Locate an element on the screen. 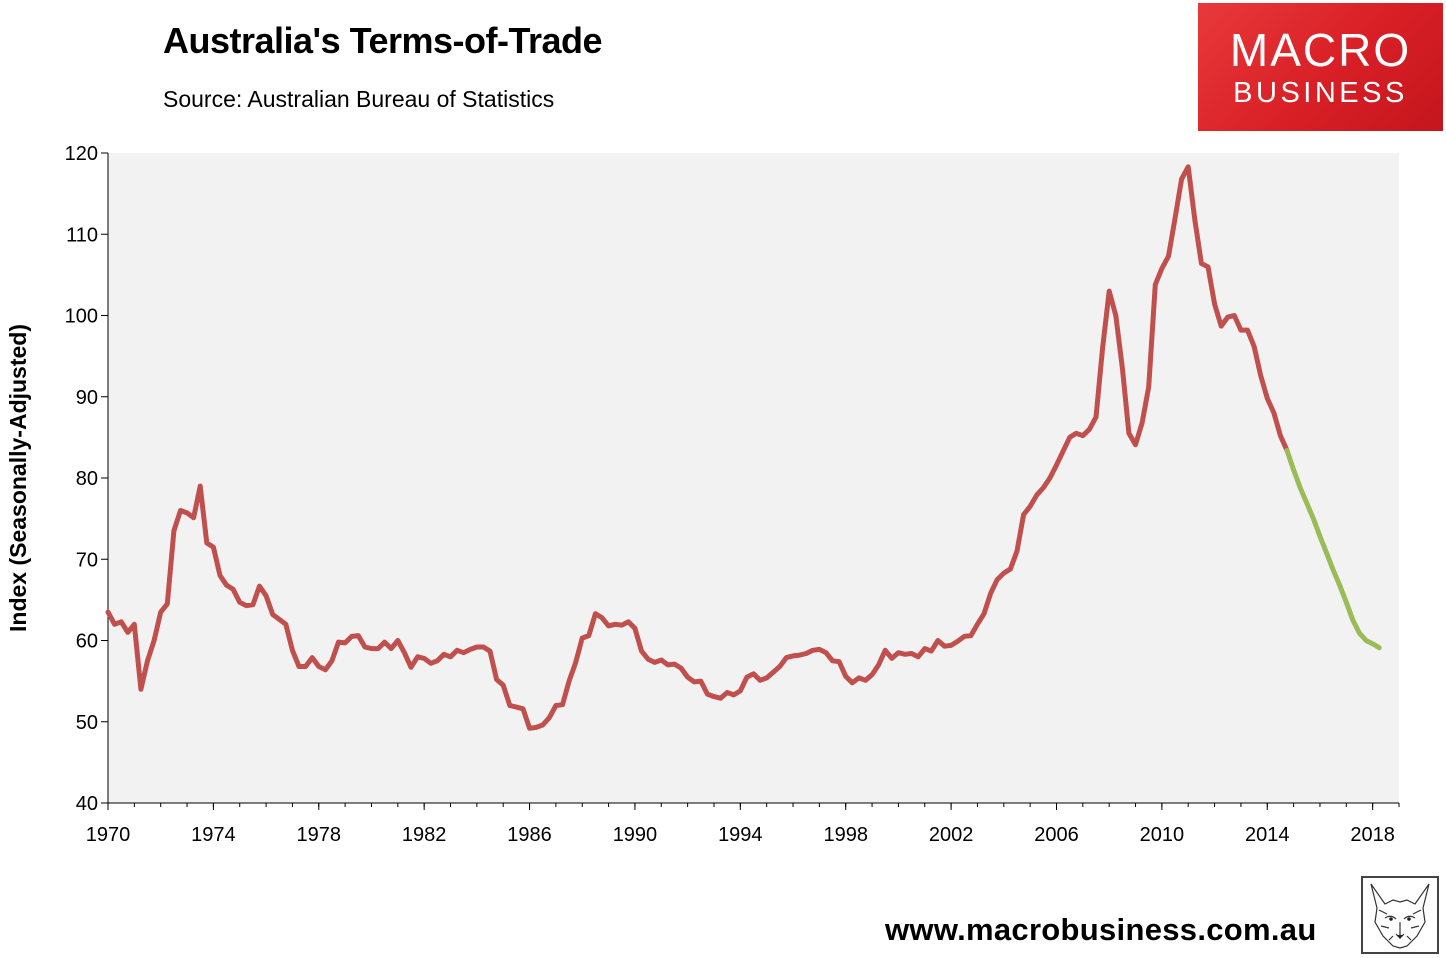 This screenshot has width=1446, height=958. y-axis-label: Index (Seasonally-Adjusted) is located at coordinates (18, 478).